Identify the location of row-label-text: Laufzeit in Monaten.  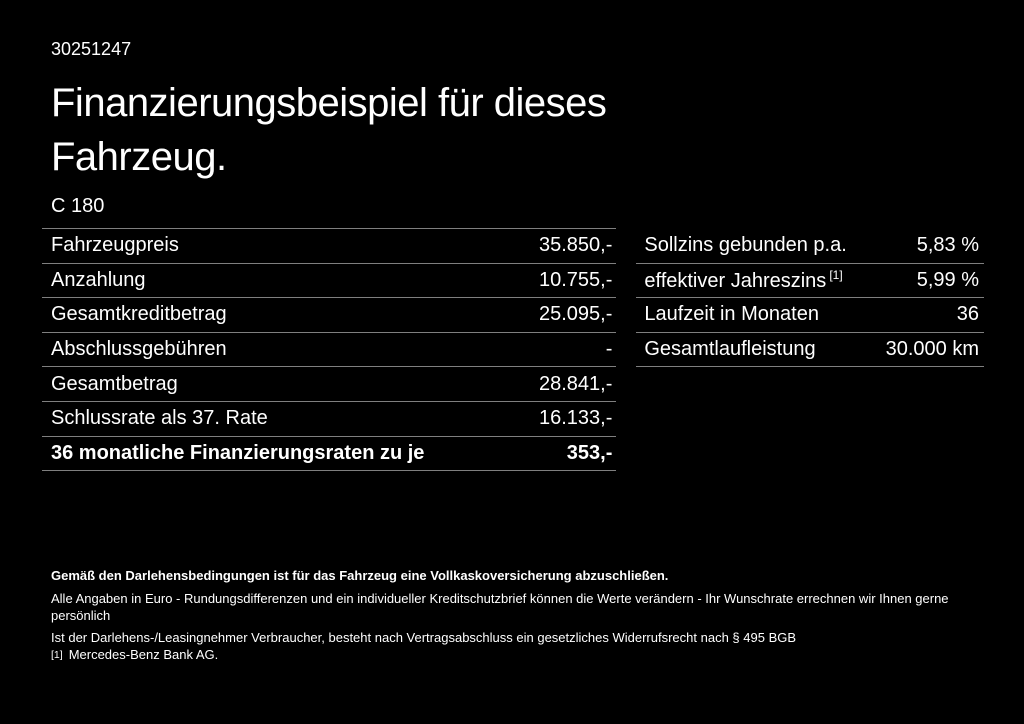
(731, 314).